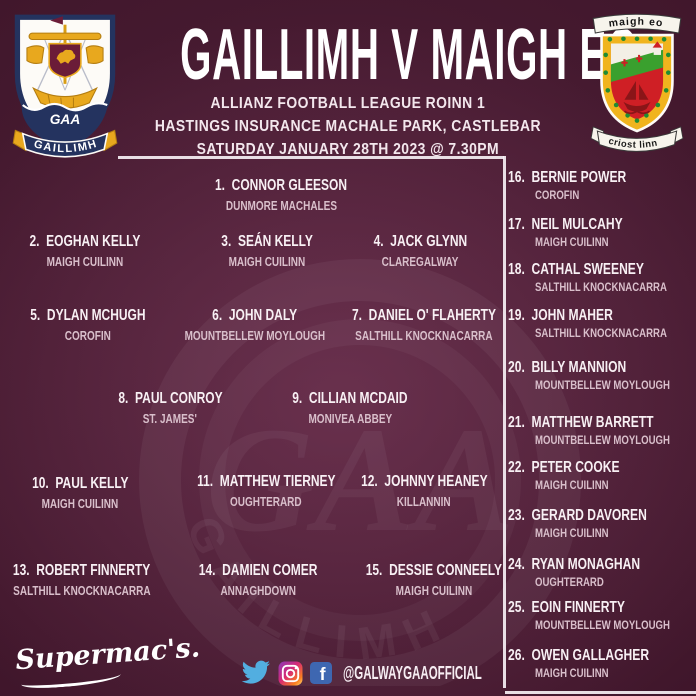 This screenshot has height=696, width=696. What do you see at coordinates (577, 515) in the screenshot?
I see `player-number-name: 23. GERARD DAVOREN` at bounding box center [577, 515].